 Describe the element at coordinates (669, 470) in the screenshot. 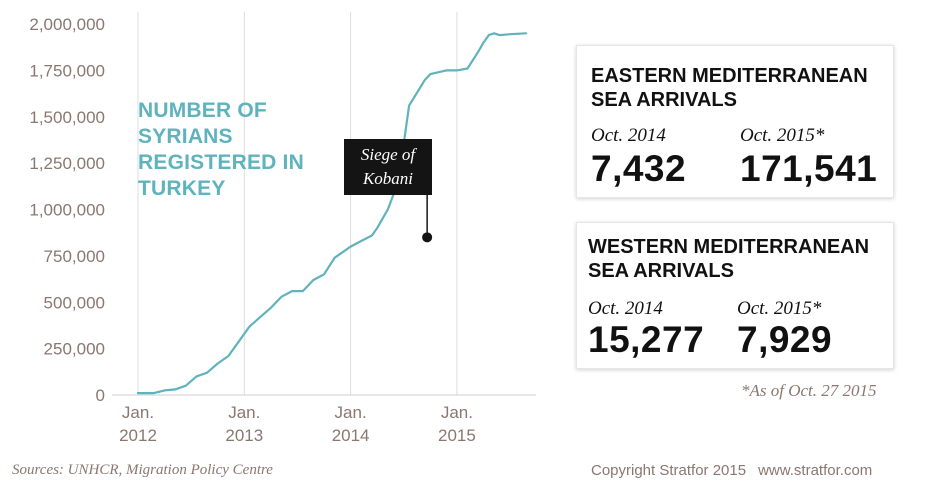

I see `copyright-text: Copyright Stratfor 2015` at that location.